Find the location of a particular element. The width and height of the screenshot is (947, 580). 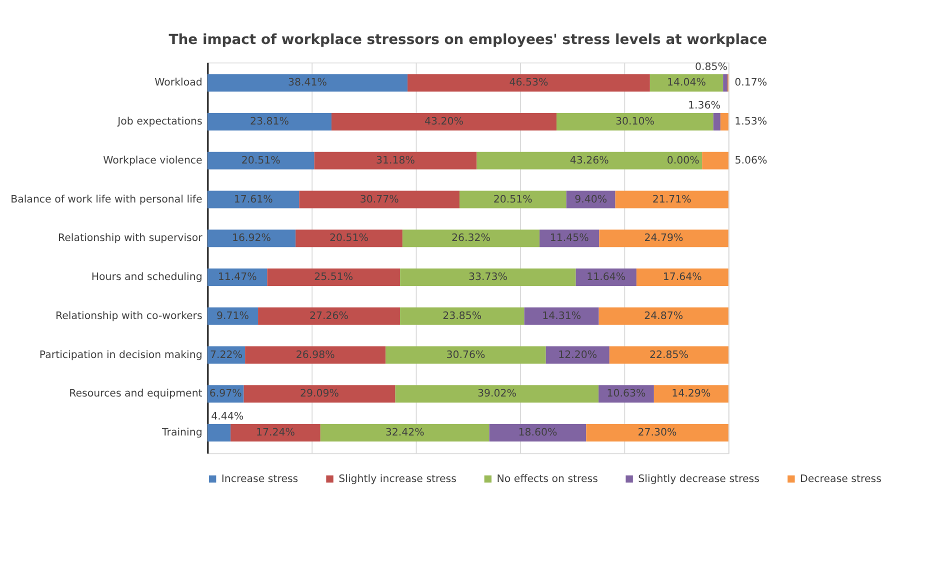

data-label: 14.04% is located at coordinates (686, 83).